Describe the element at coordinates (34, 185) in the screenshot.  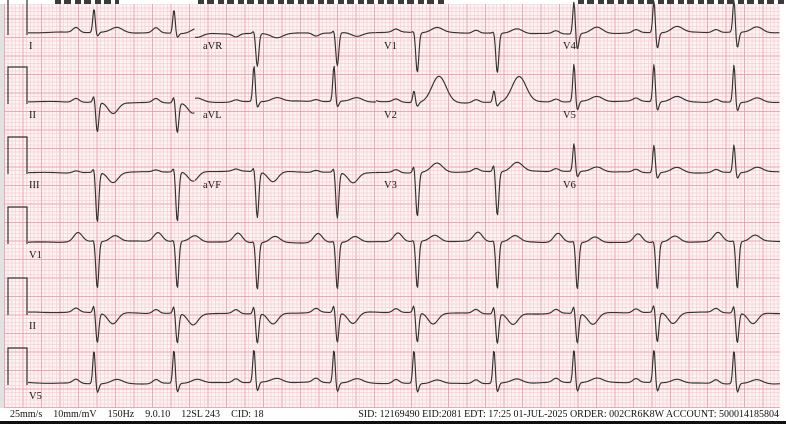
I see `lead-label-iii: III` at that location.